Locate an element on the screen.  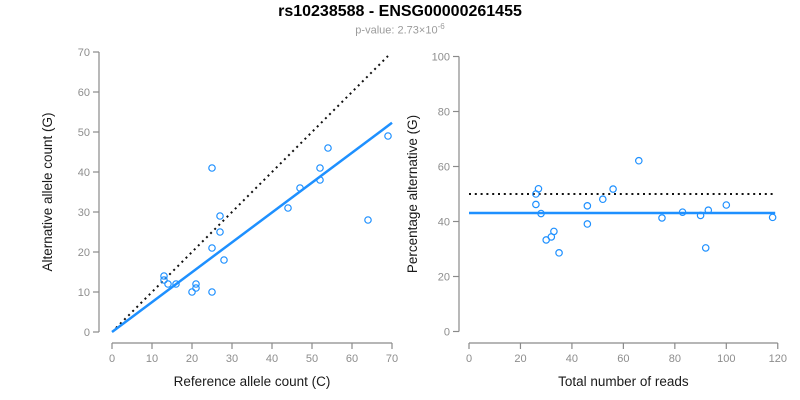
y-tick-label: 10 is located at coordinates (84, 293).